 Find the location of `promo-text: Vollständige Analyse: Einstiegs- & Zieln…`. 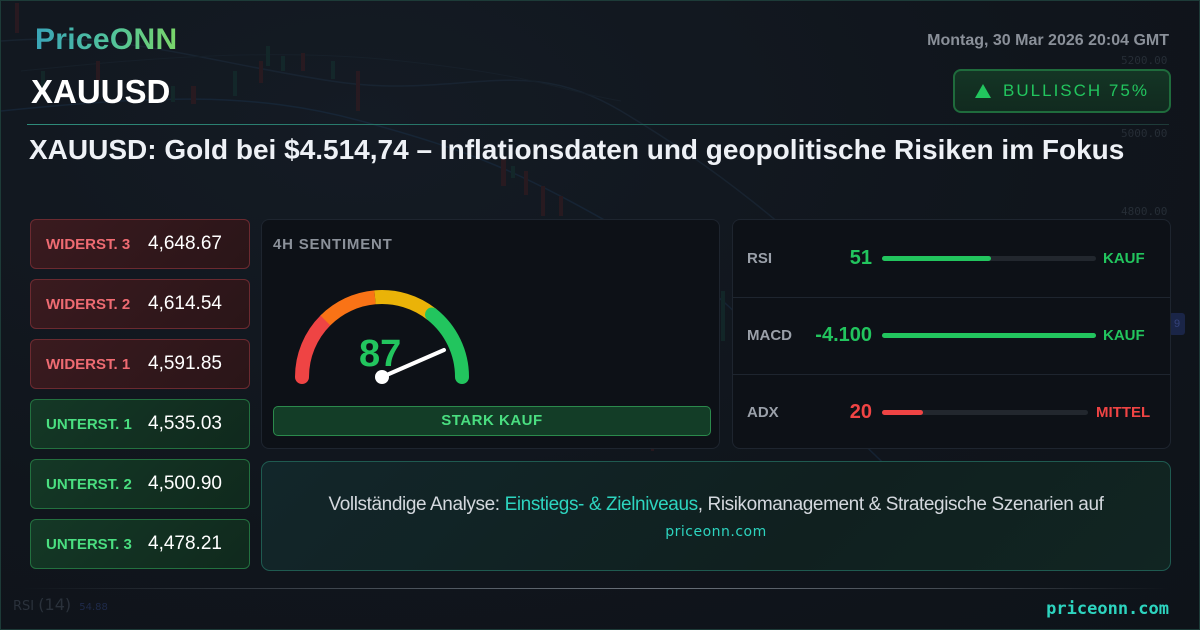

promo-text: Vollständige Analyse: Einstiegs- & Zieln… is located at coordinates (716, 505).